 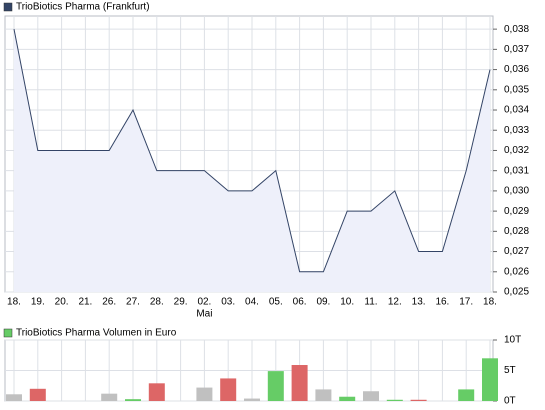 I want to click on x-tick-label: 09., so click(x=323, y=302).